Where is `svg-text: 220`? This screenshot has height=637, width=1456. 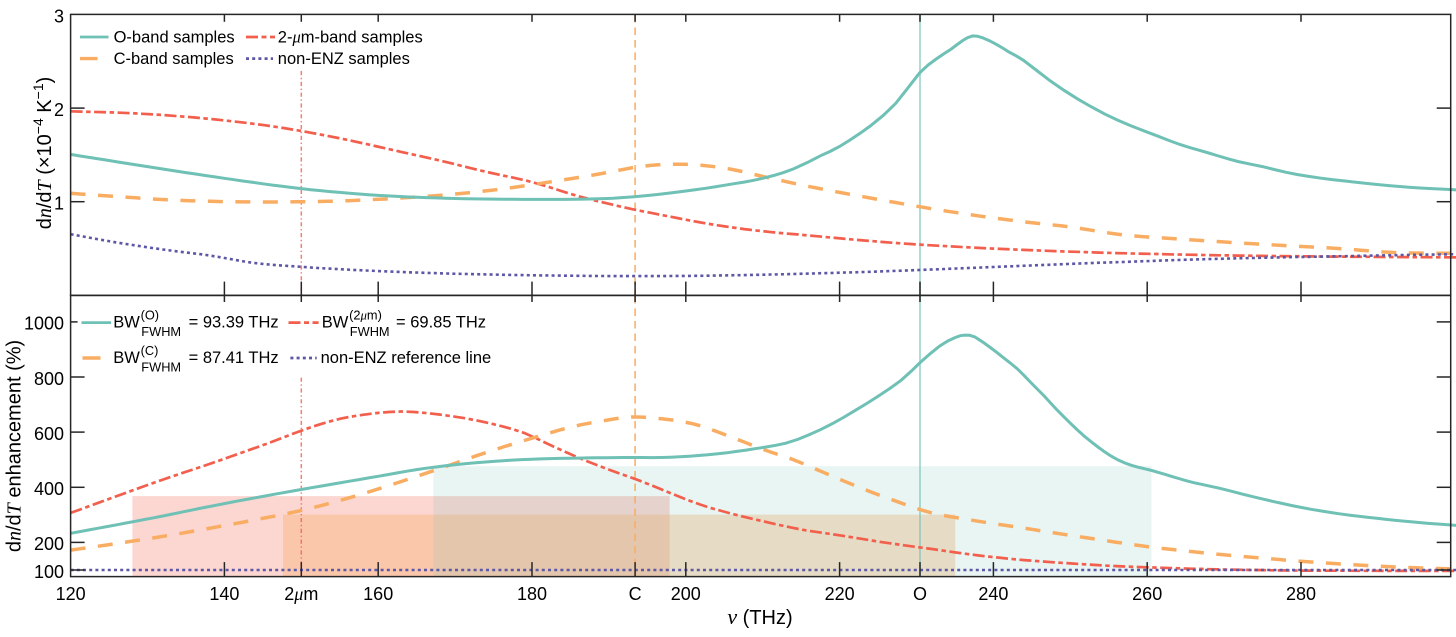
svg-text: 220 is located at coordinates (840, 594).